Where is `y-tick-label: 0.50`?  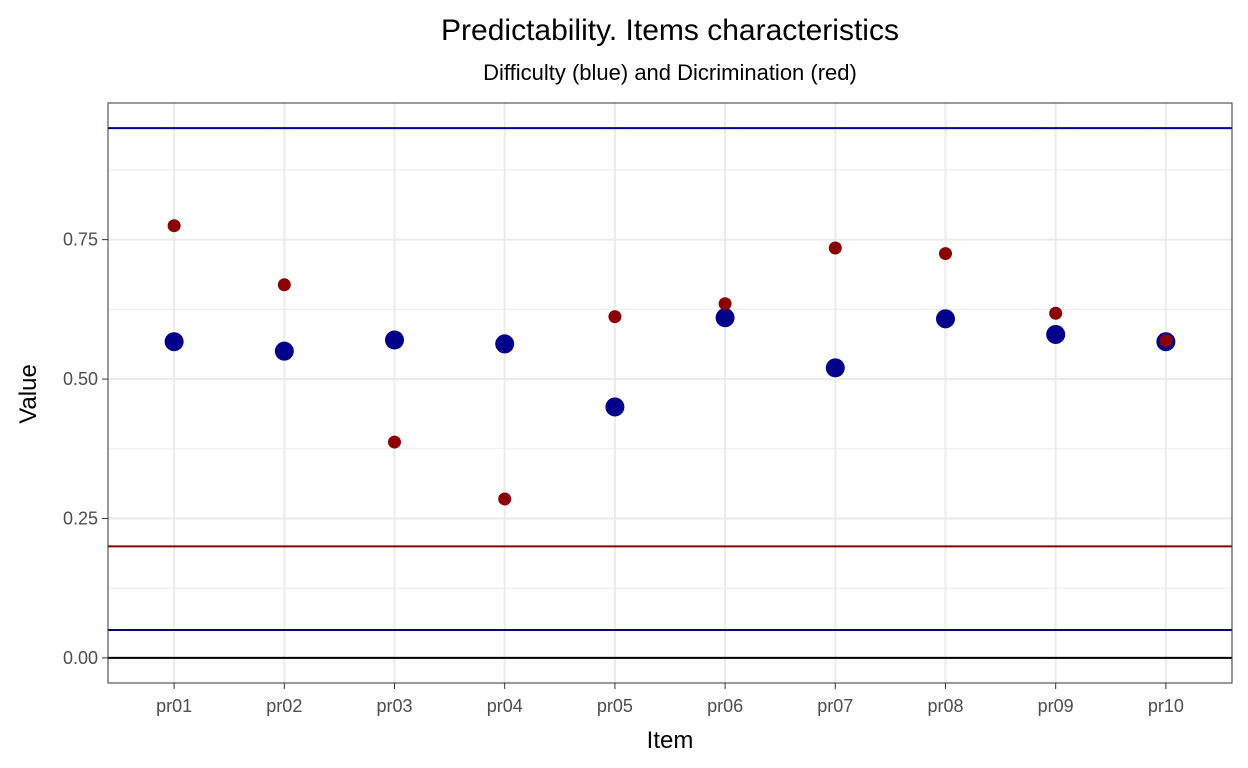
y-tick-label: 0.50 is located at coordinates (80, 379).